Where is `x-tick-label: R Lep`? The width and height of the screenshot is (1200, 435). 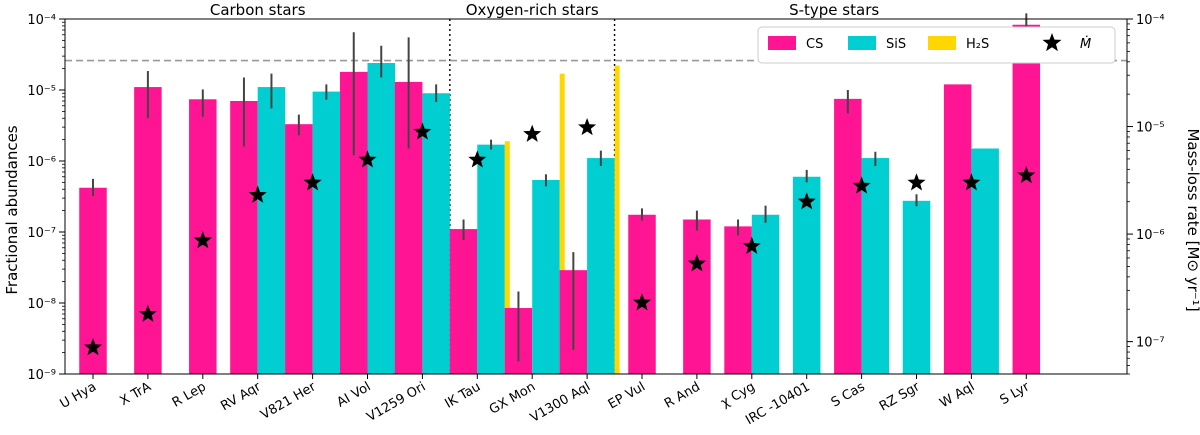 x-tick-label: R Lep is located at coordinates (189, 394).